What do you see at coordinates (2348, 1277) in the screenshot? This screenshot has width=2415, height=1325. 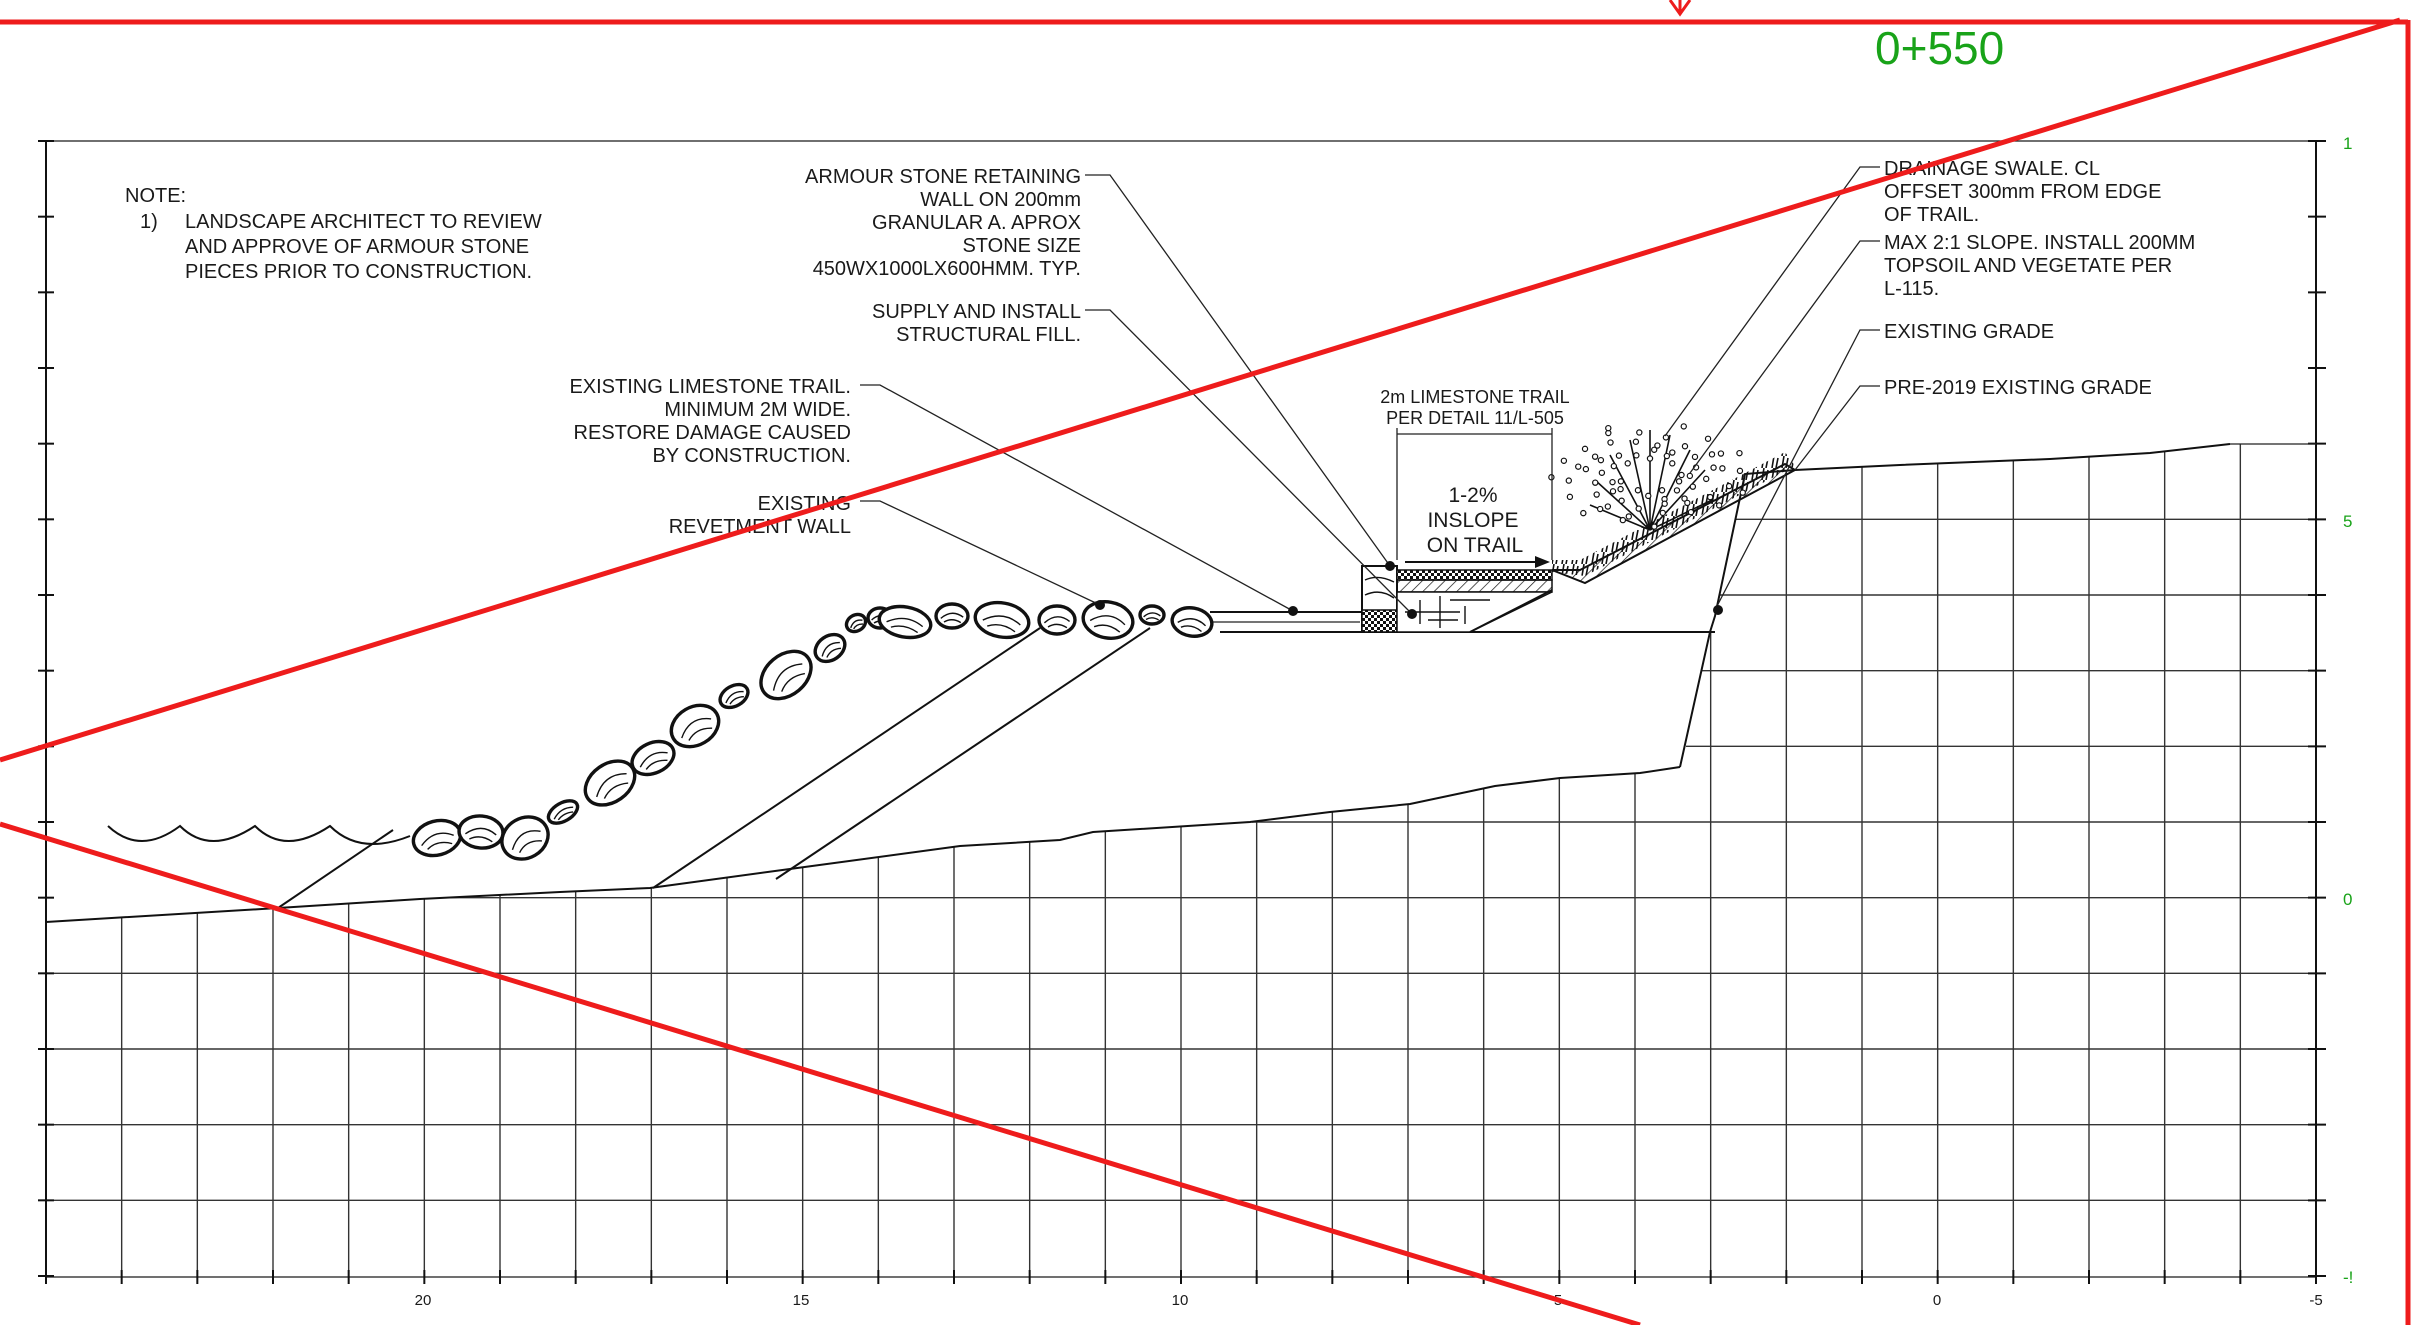 I see `y-tick-bottom: -!` at bounding box center [2348, 1277].